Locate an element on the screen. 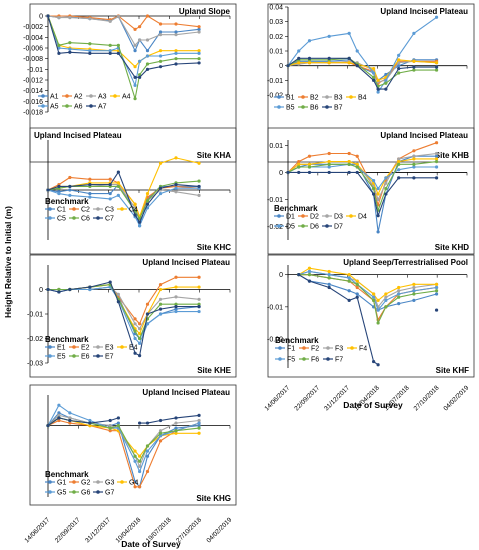 The height and width of the screenshot is (550, 479). legend-label: F4 is located at coordinates (363, 349).